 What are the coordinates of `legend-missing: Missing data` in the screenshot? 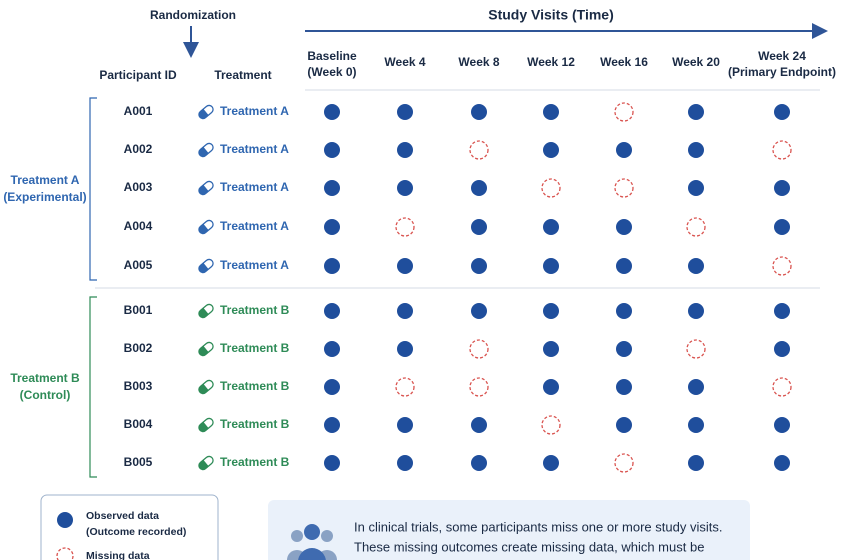 It's located at (118, 555).